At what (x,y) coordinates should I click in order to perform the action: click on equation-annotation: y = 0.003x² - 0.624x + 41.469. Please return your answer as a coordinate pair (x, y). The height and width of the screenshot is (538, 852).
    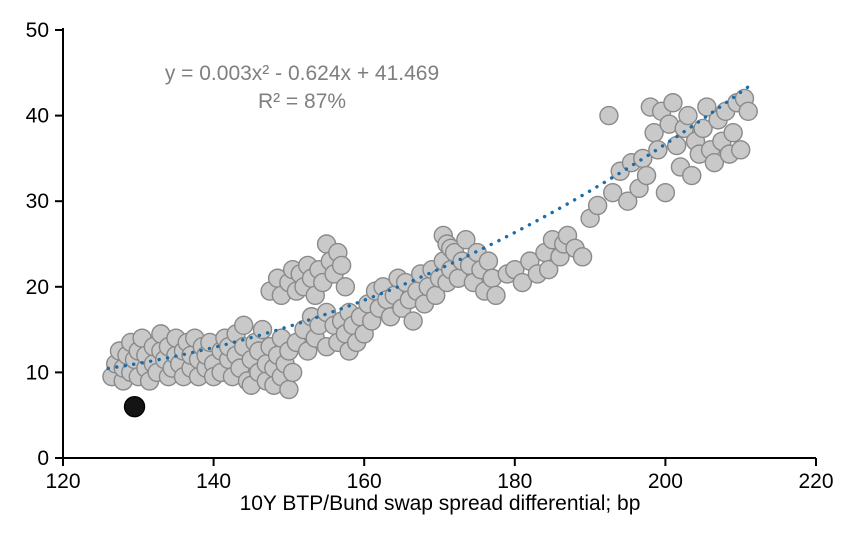
    Looking at the image, I should click on (302, 73).